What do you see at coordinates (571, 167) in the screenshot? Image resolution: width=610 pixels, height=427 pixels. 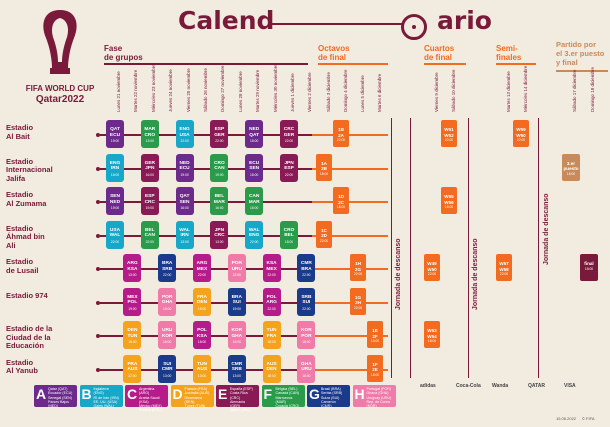 I see `final-match-badge: 3.er puesto 18:00` at bounding box center [571, 167].